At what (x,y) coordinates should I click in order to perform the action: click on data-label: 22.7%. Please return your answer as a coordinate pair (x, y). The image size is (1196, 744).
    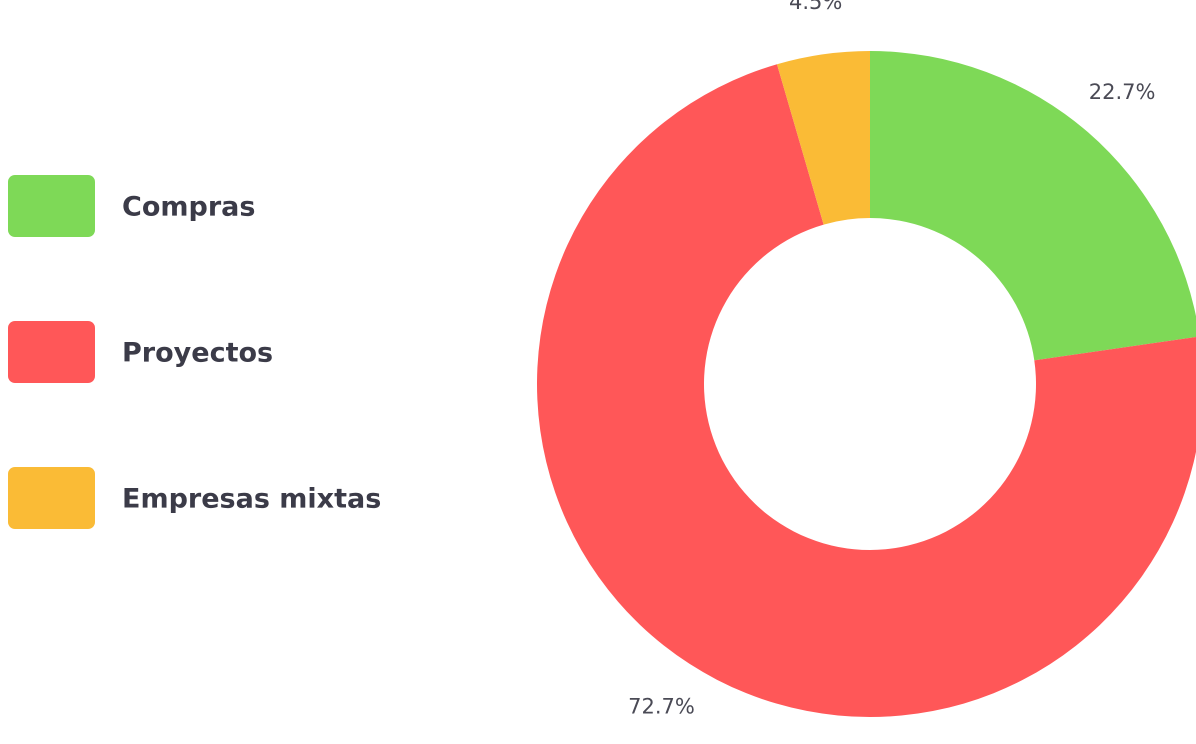
    Looking at the image, I should click on (1122, 92).